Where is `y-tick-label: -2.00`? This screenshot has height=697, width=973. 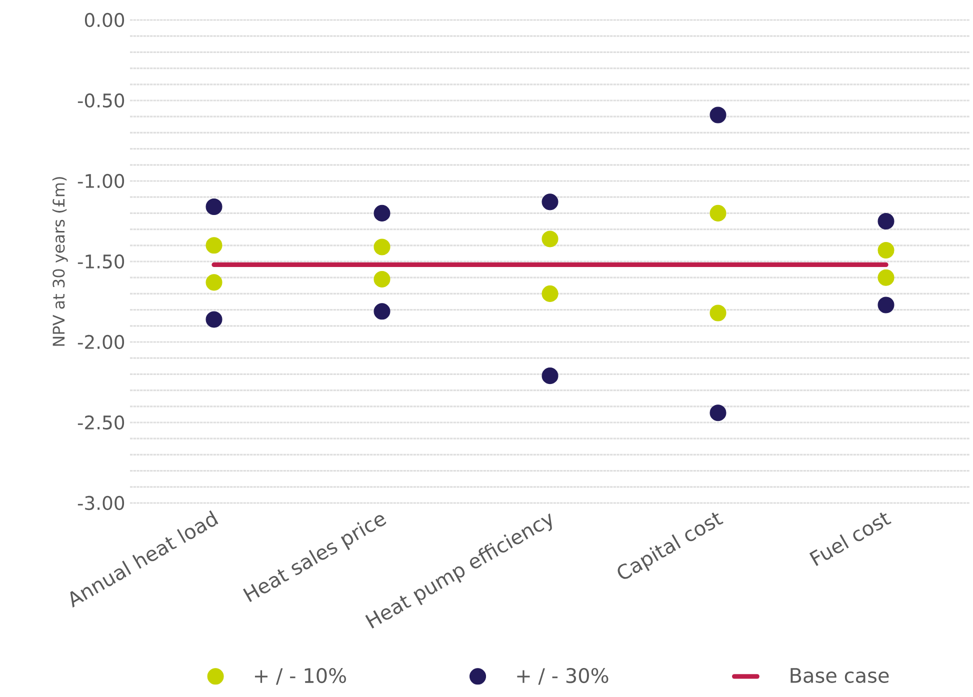
y-tick-label: -2.00 is located at coordinates (101, 342).